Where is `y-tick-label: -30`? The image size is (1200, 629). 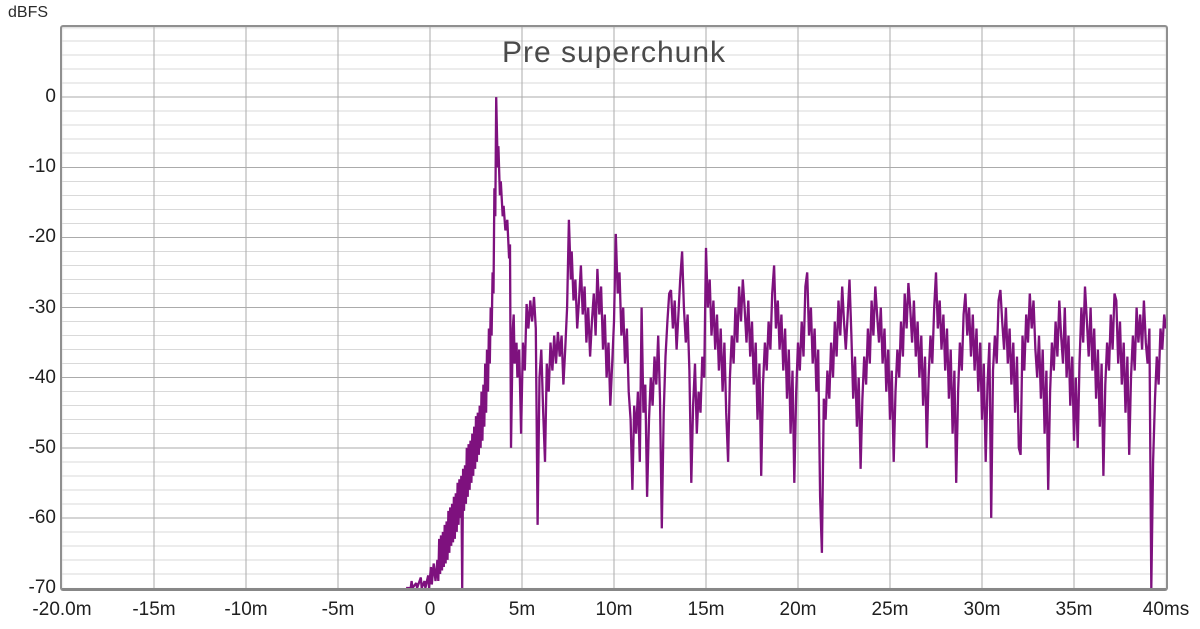 y-tick-label: -30 is located at coordinates (42, 307).